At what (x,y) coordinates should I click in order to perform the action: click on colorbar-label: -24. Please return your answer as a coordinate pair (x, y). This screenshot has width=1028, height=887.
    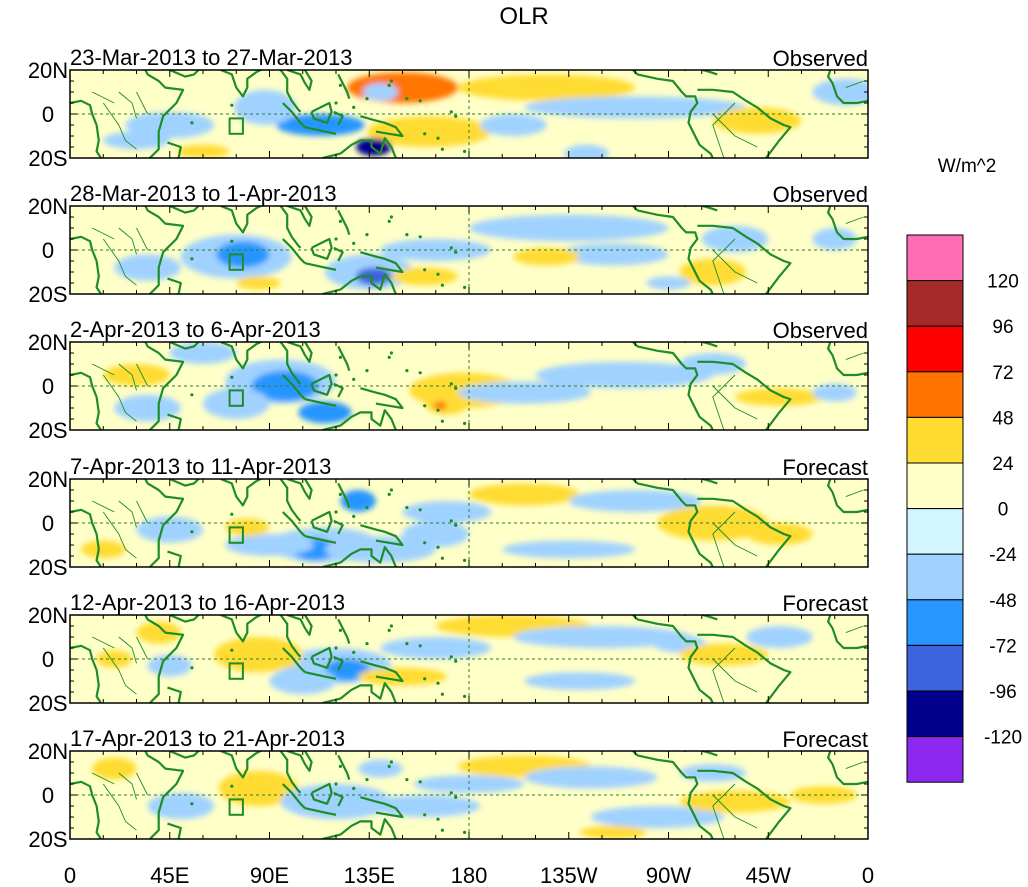
    Looking at the image, I should click on (1003, 555).